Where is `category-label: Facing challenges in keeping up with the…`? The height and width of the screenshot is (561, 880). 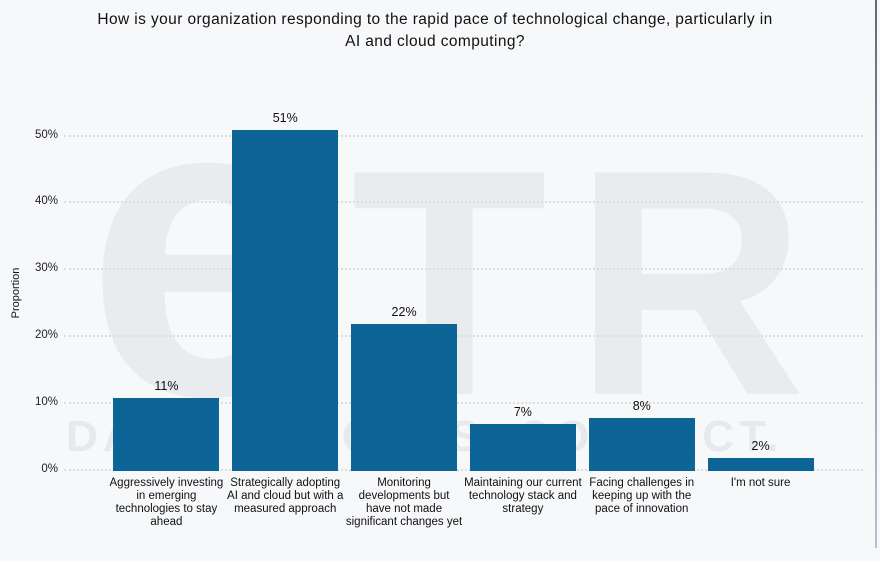
category-label: Facing challenges in keeping up with the… is located at coordinates (641, 503).